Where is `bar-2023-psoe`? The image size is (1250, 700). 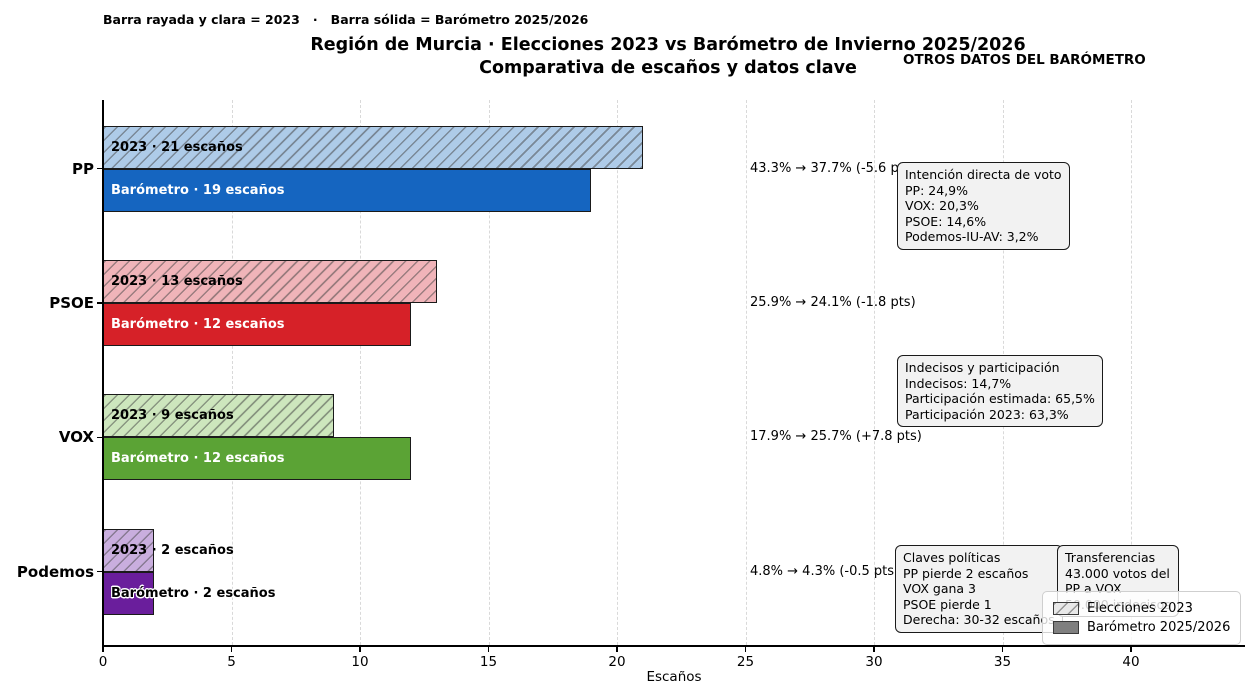 bar-2023-psoe is located at coordinates (270, 281).